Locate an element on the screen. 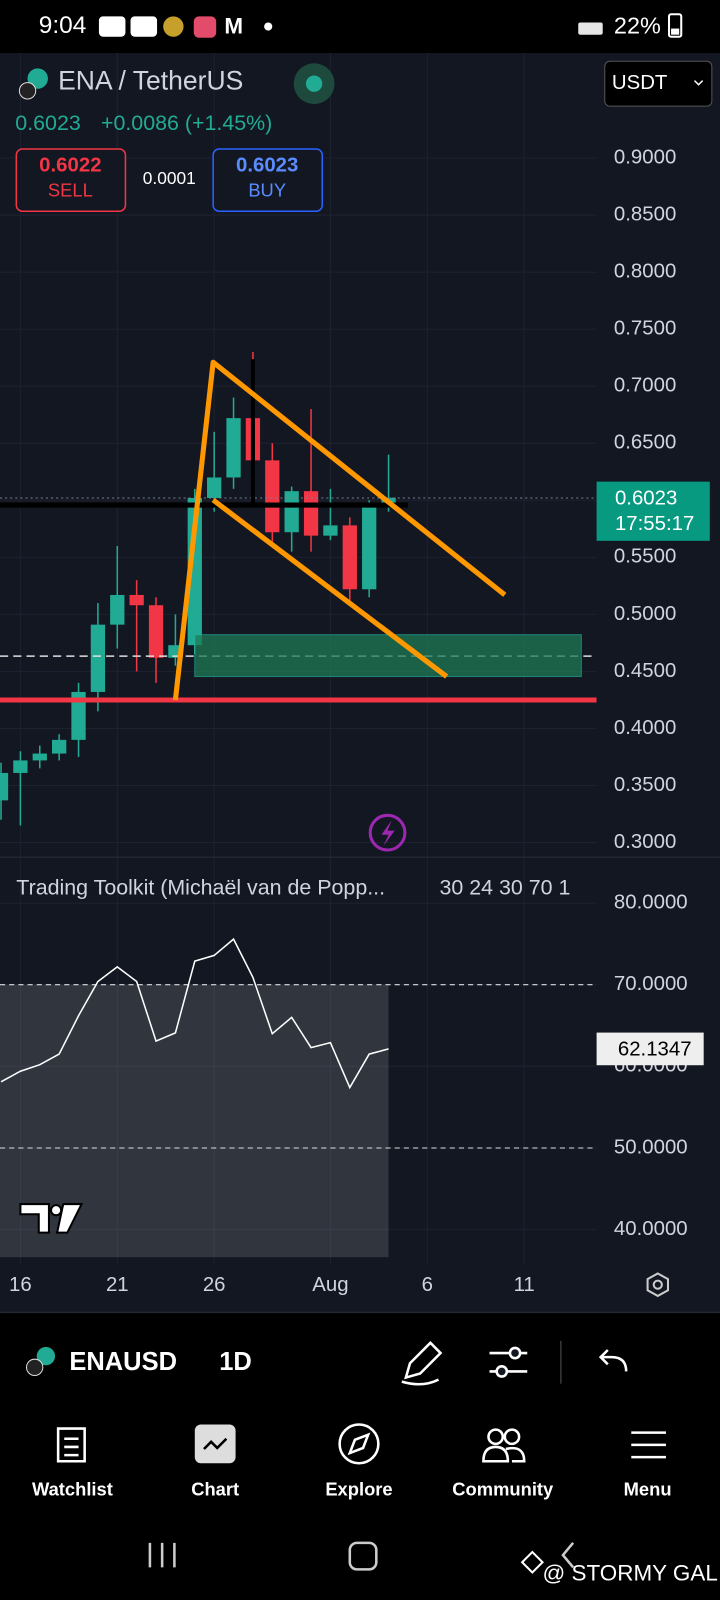 The width and height of the screenshot is (720, 1600). y-tick-label: 0.3500 is located at coordinates (645, 785).